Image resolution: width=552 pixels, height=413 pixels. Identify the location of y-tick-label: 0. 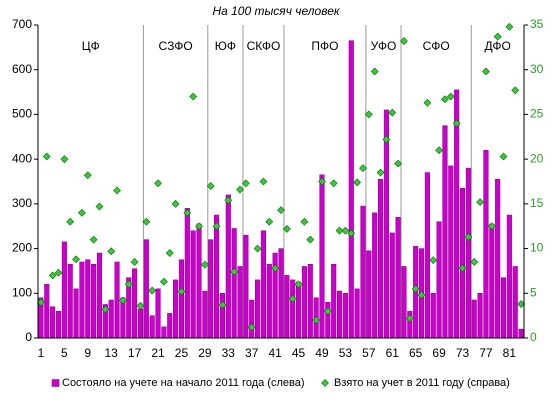
(28, 337).